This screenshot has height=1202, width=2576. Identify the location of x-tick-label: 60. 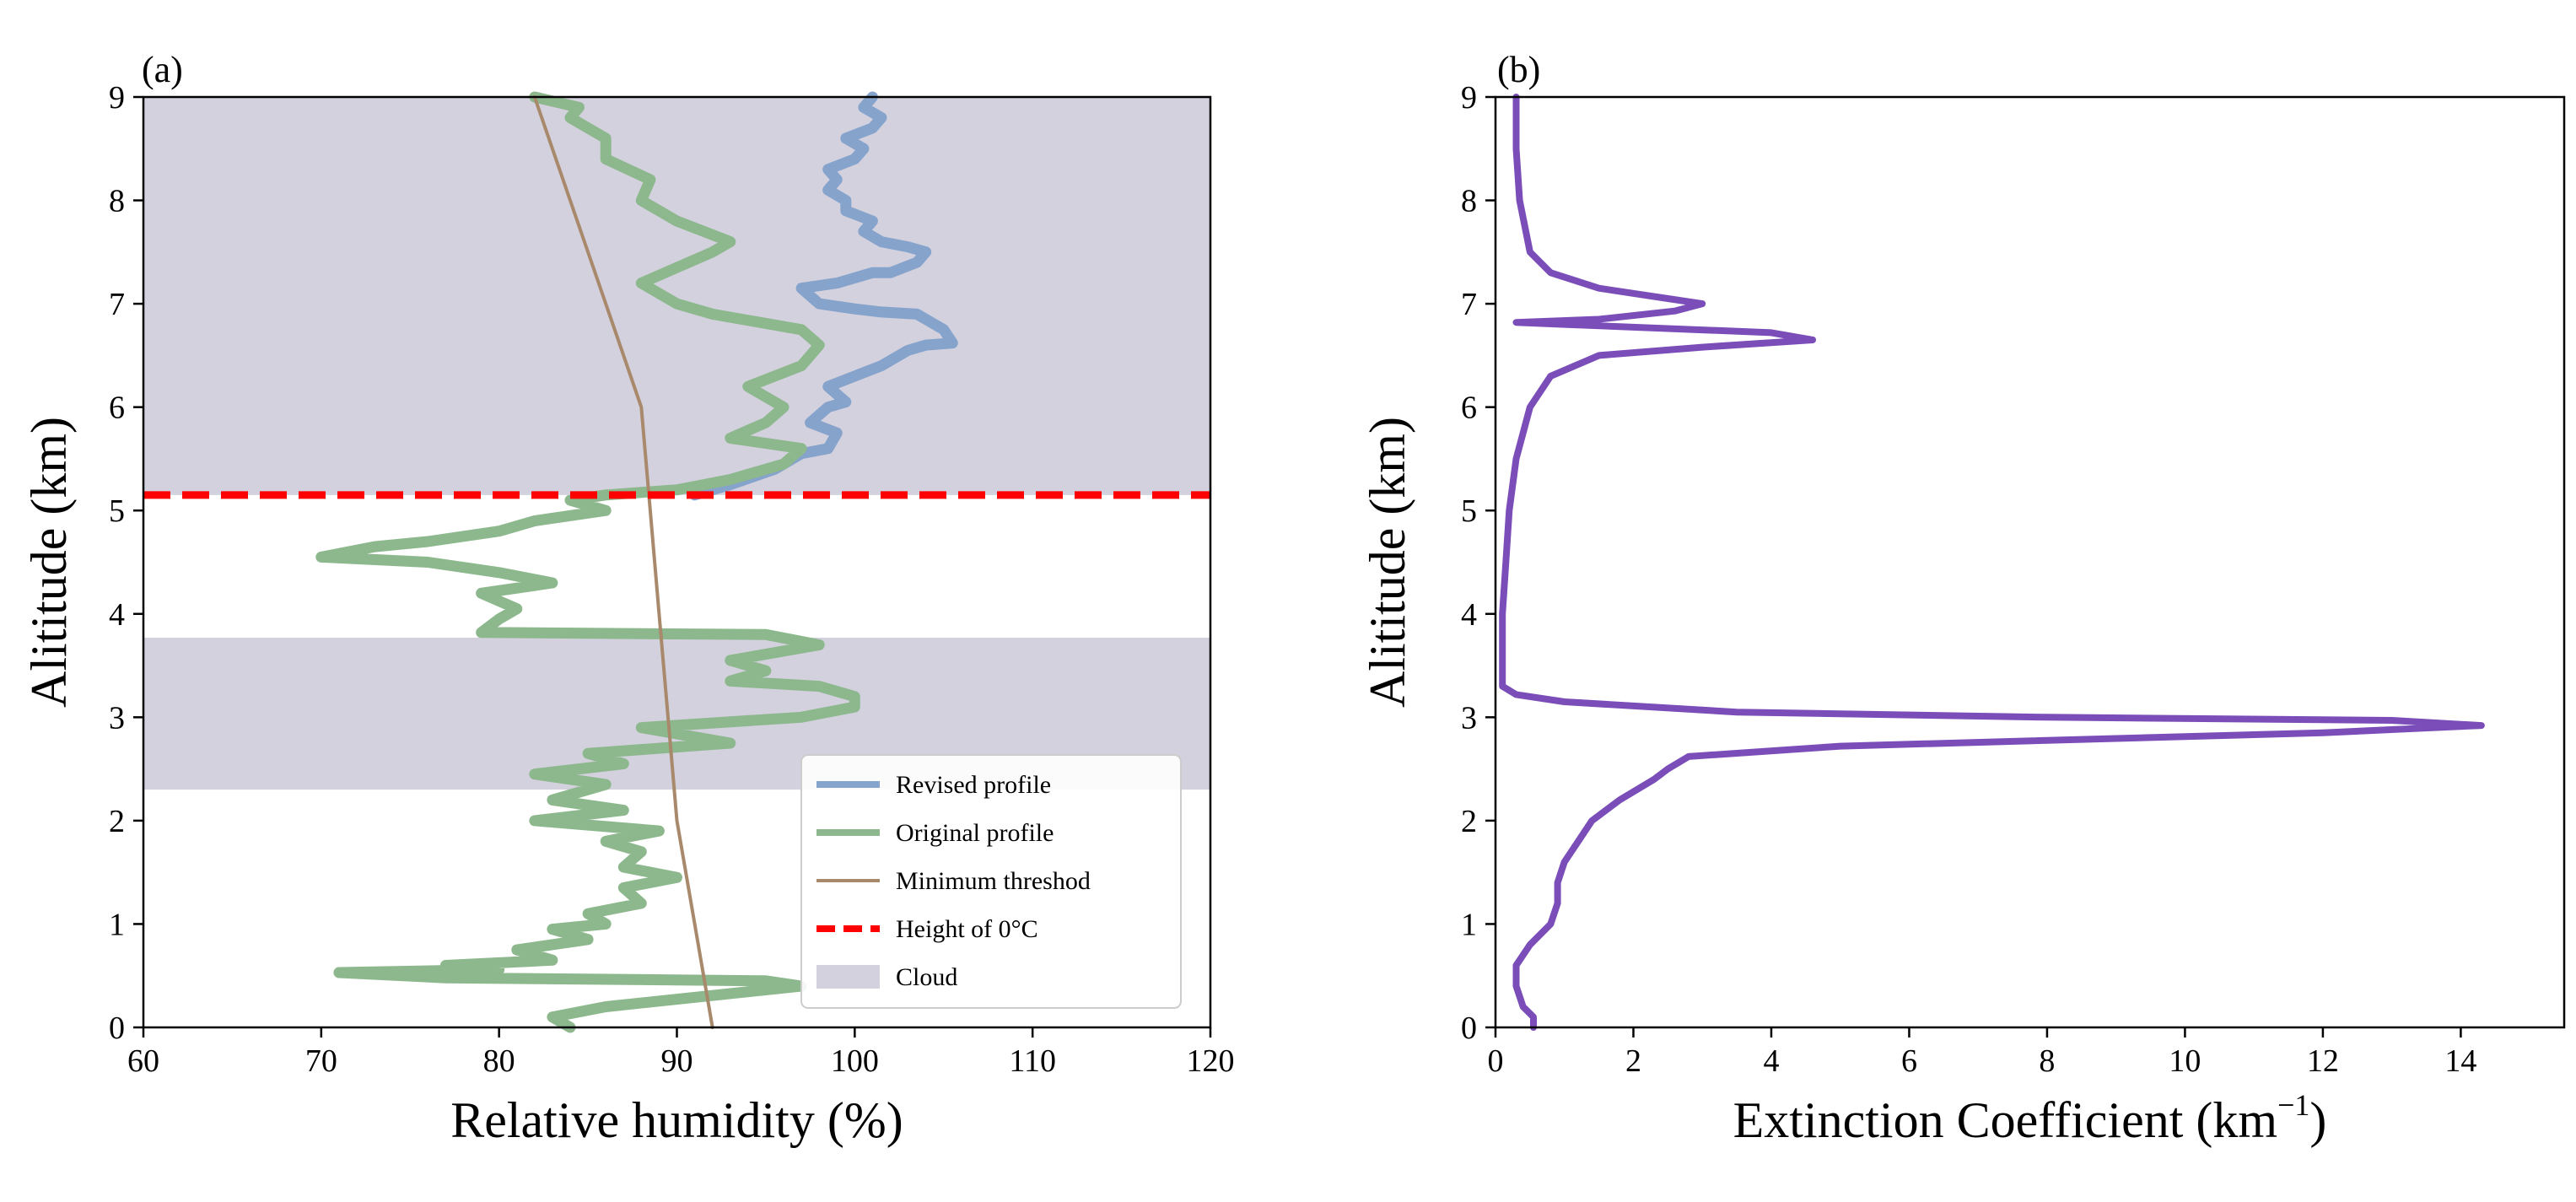
(143, 1061).